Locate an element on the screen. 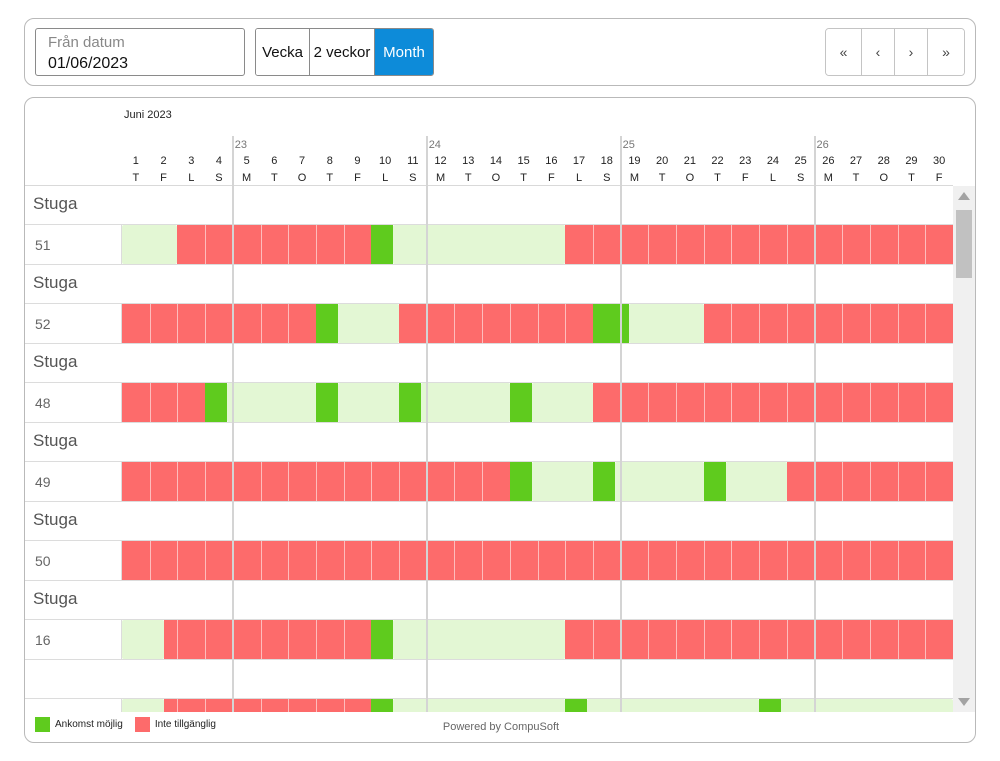 This screenshot has height=761, width=1000. month-label: Juni 2023 is located at coordinates (148, 115).